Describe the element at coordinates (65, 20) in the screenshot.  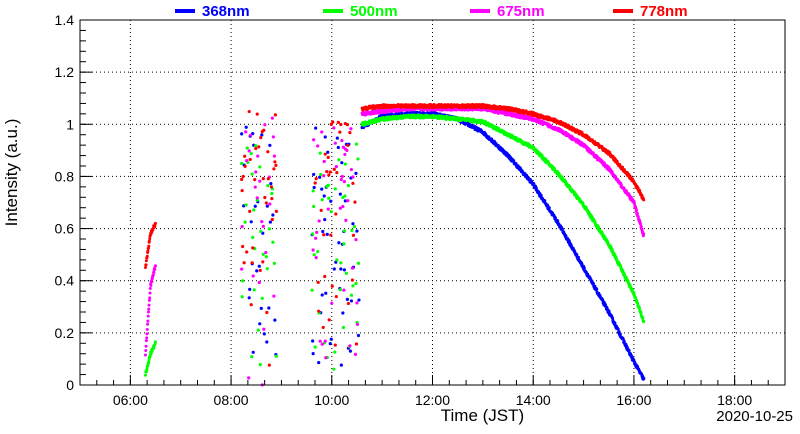
I see `y-tick-label: 1.4` at that location.